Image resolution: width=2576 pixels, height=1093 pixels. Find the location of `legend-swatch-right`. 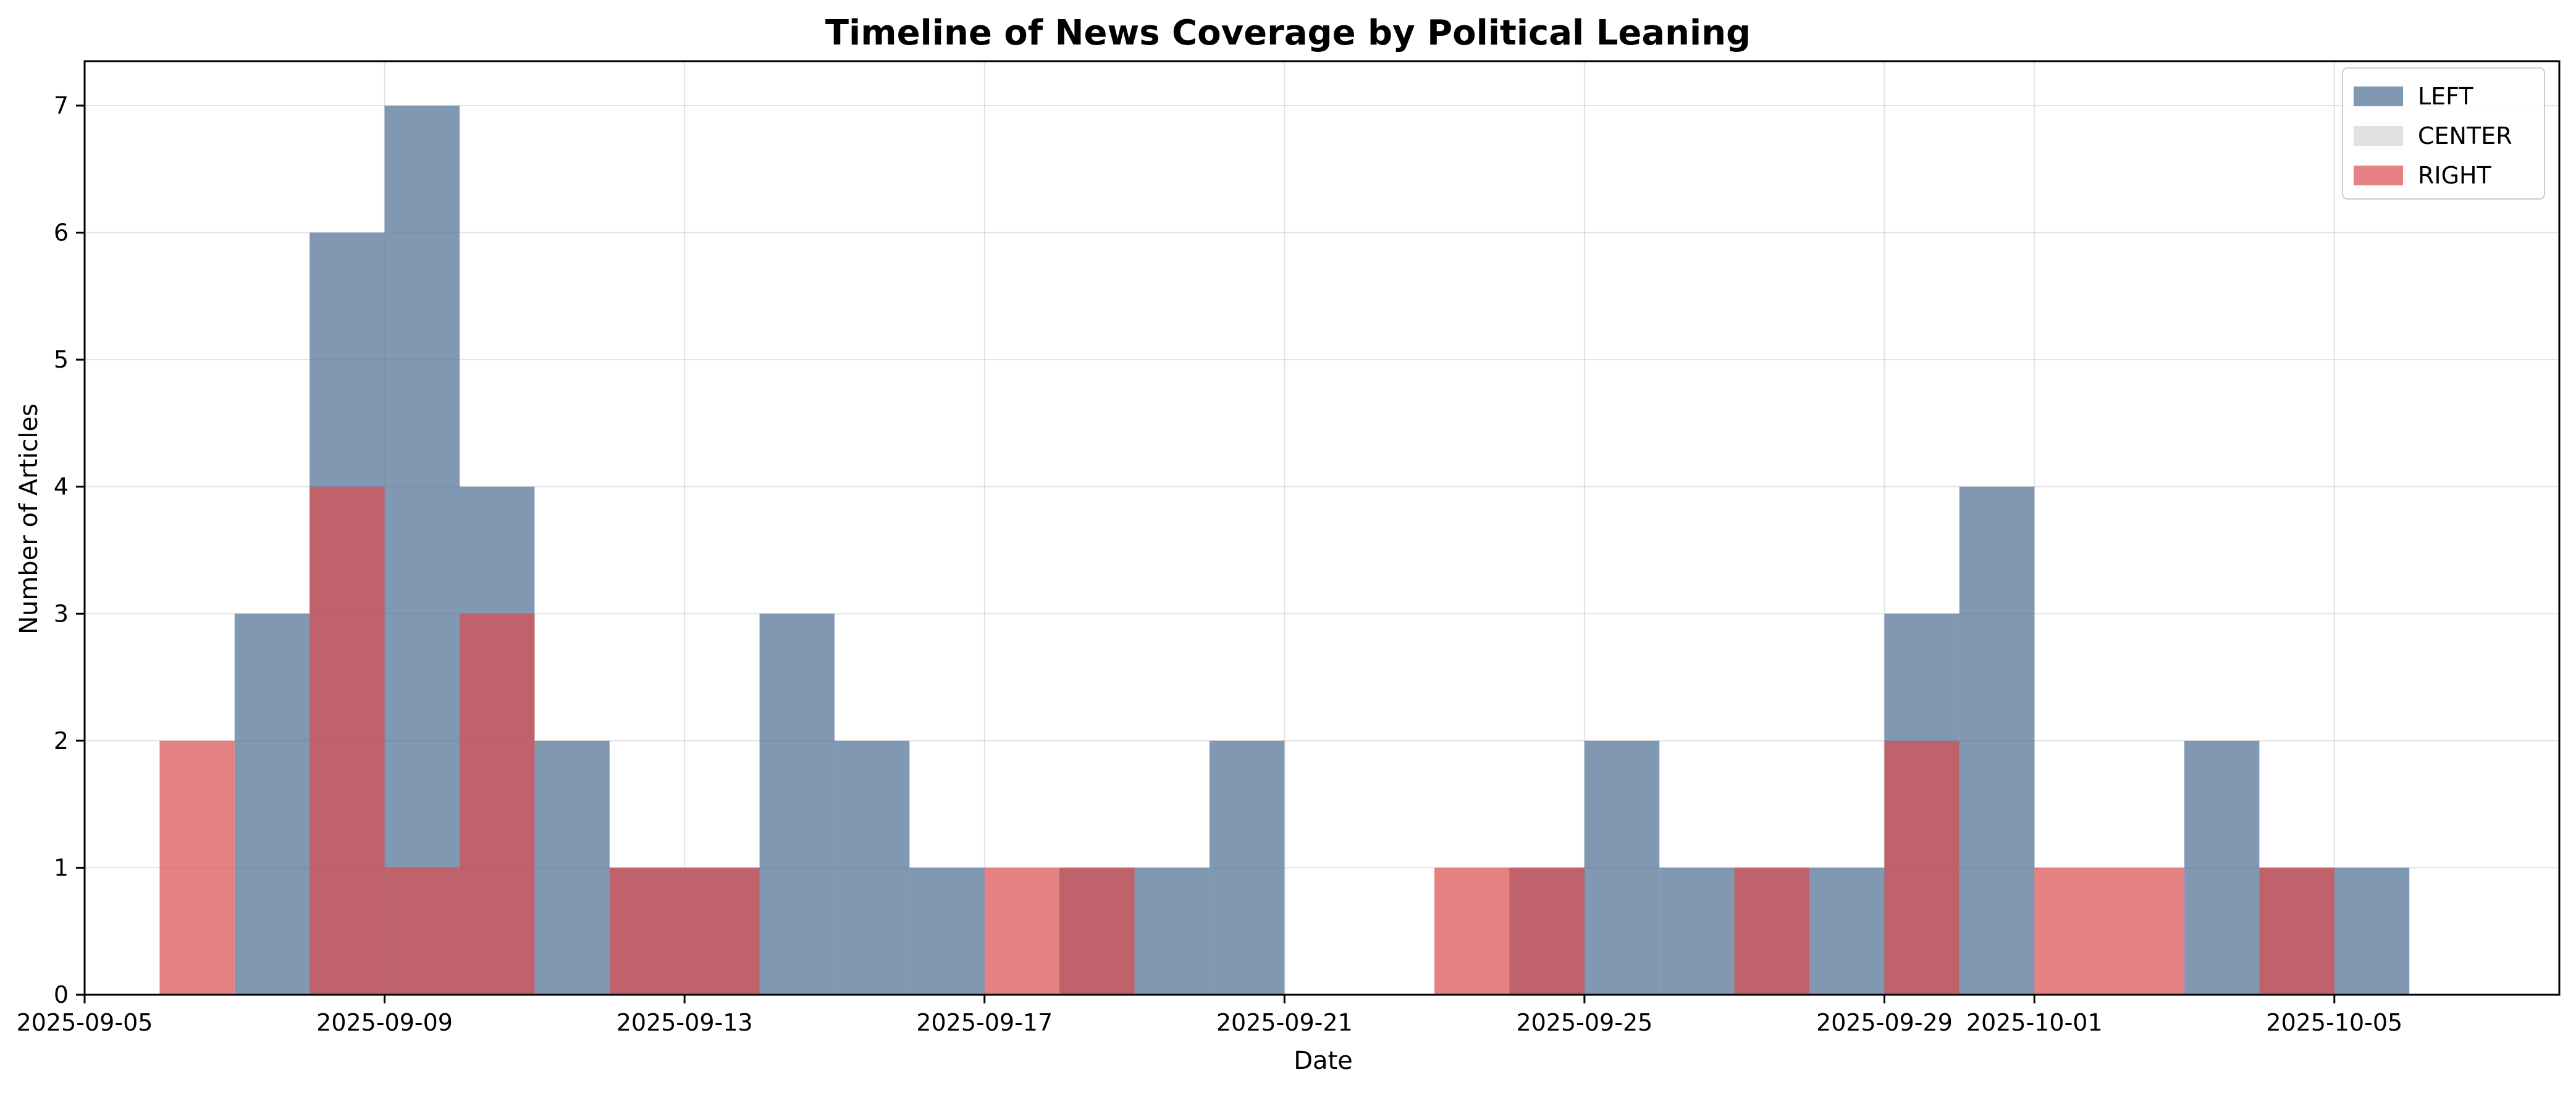

legend-swatch-right is located at coordinates (2378, 176).